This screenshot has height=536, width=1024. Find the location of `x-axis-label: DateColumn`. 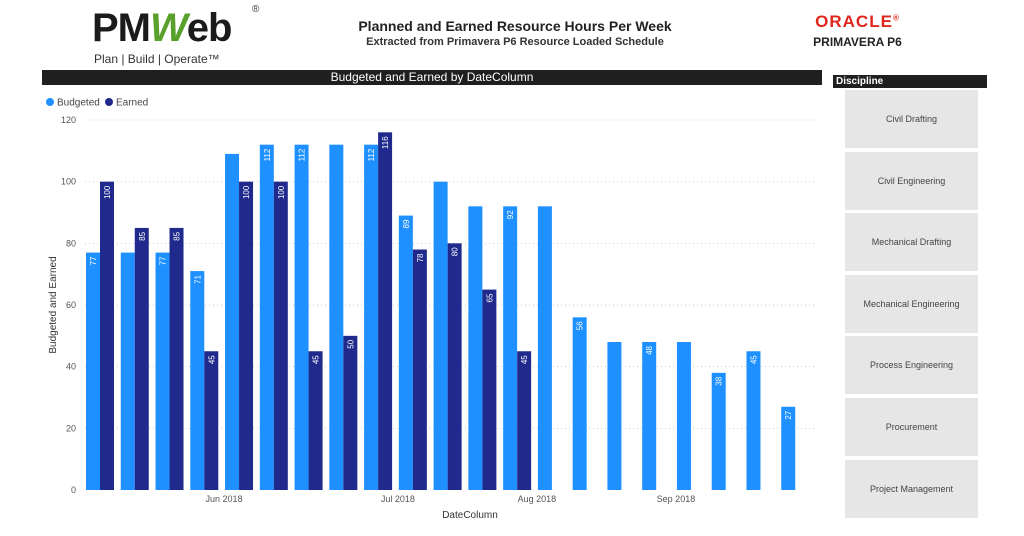

x-axis-label: DateColumn is located at coordinates (470, 515).